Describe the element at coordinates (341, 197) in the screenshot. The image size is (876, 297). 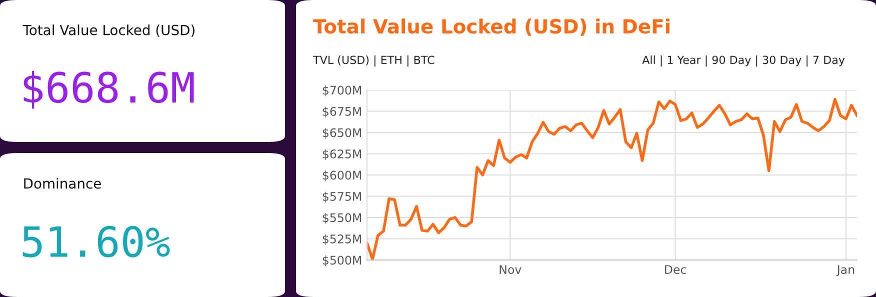
I see `y-tick-label: $575M` at that location.